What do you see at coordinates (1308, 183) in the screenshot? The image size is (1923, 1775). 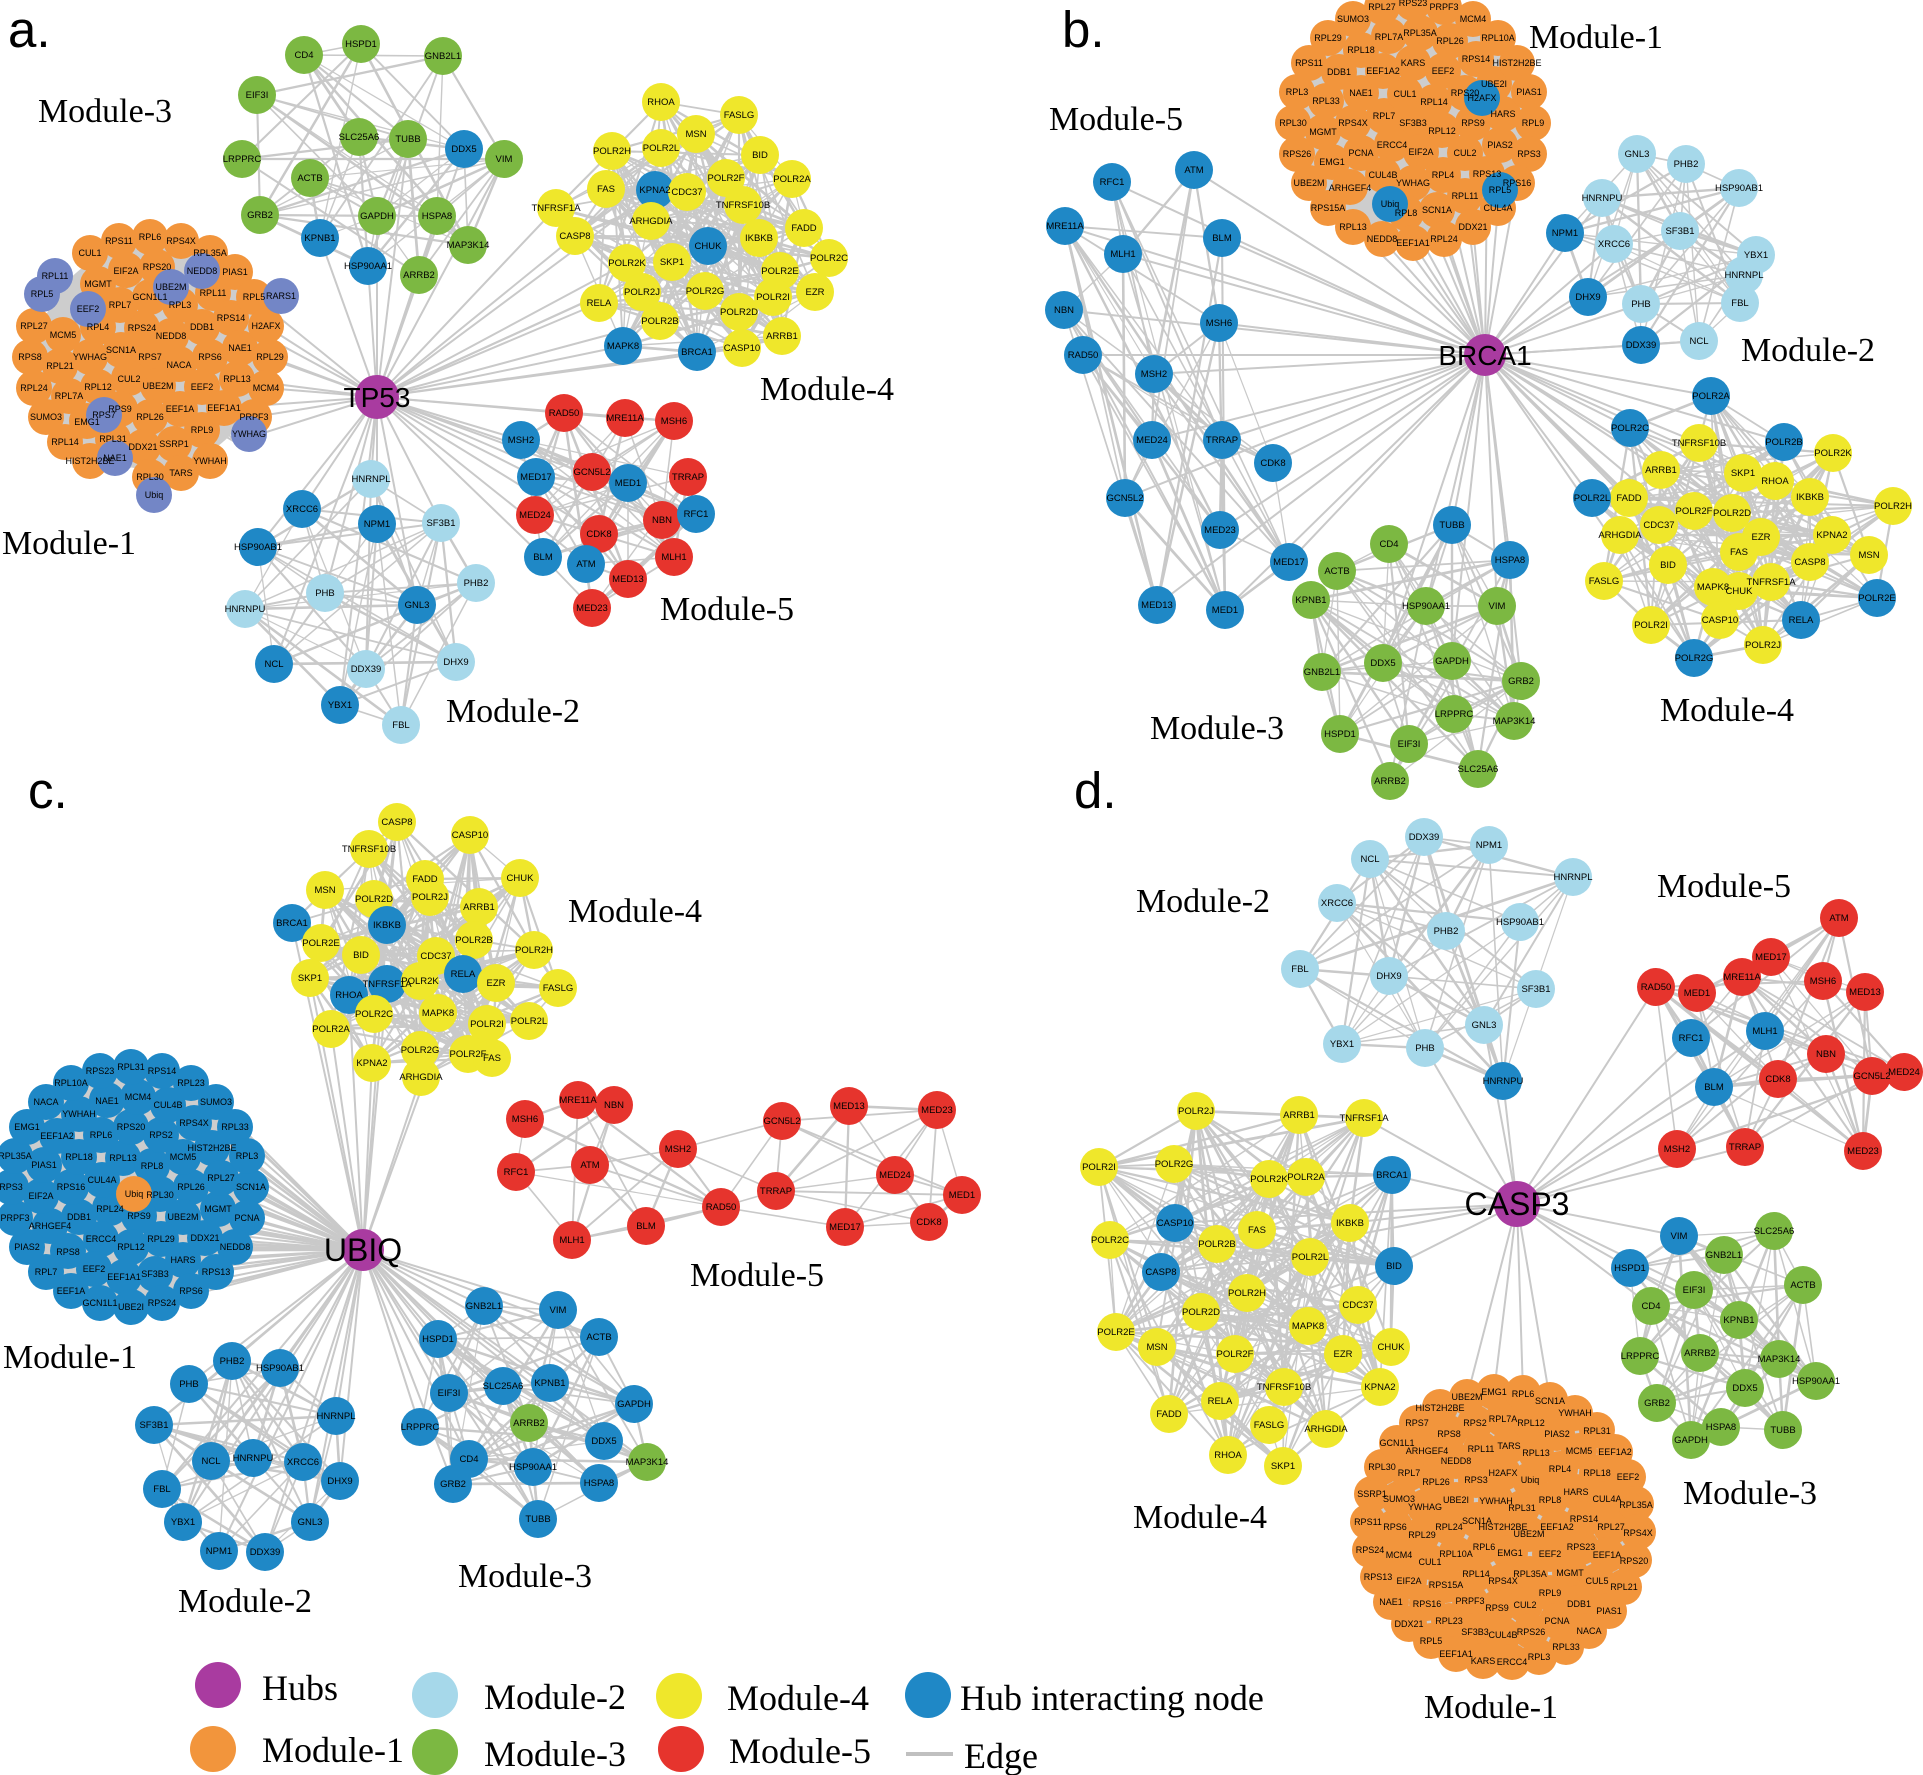 I see `svg-text: UBE2M` at bounding box center [1308, 183].